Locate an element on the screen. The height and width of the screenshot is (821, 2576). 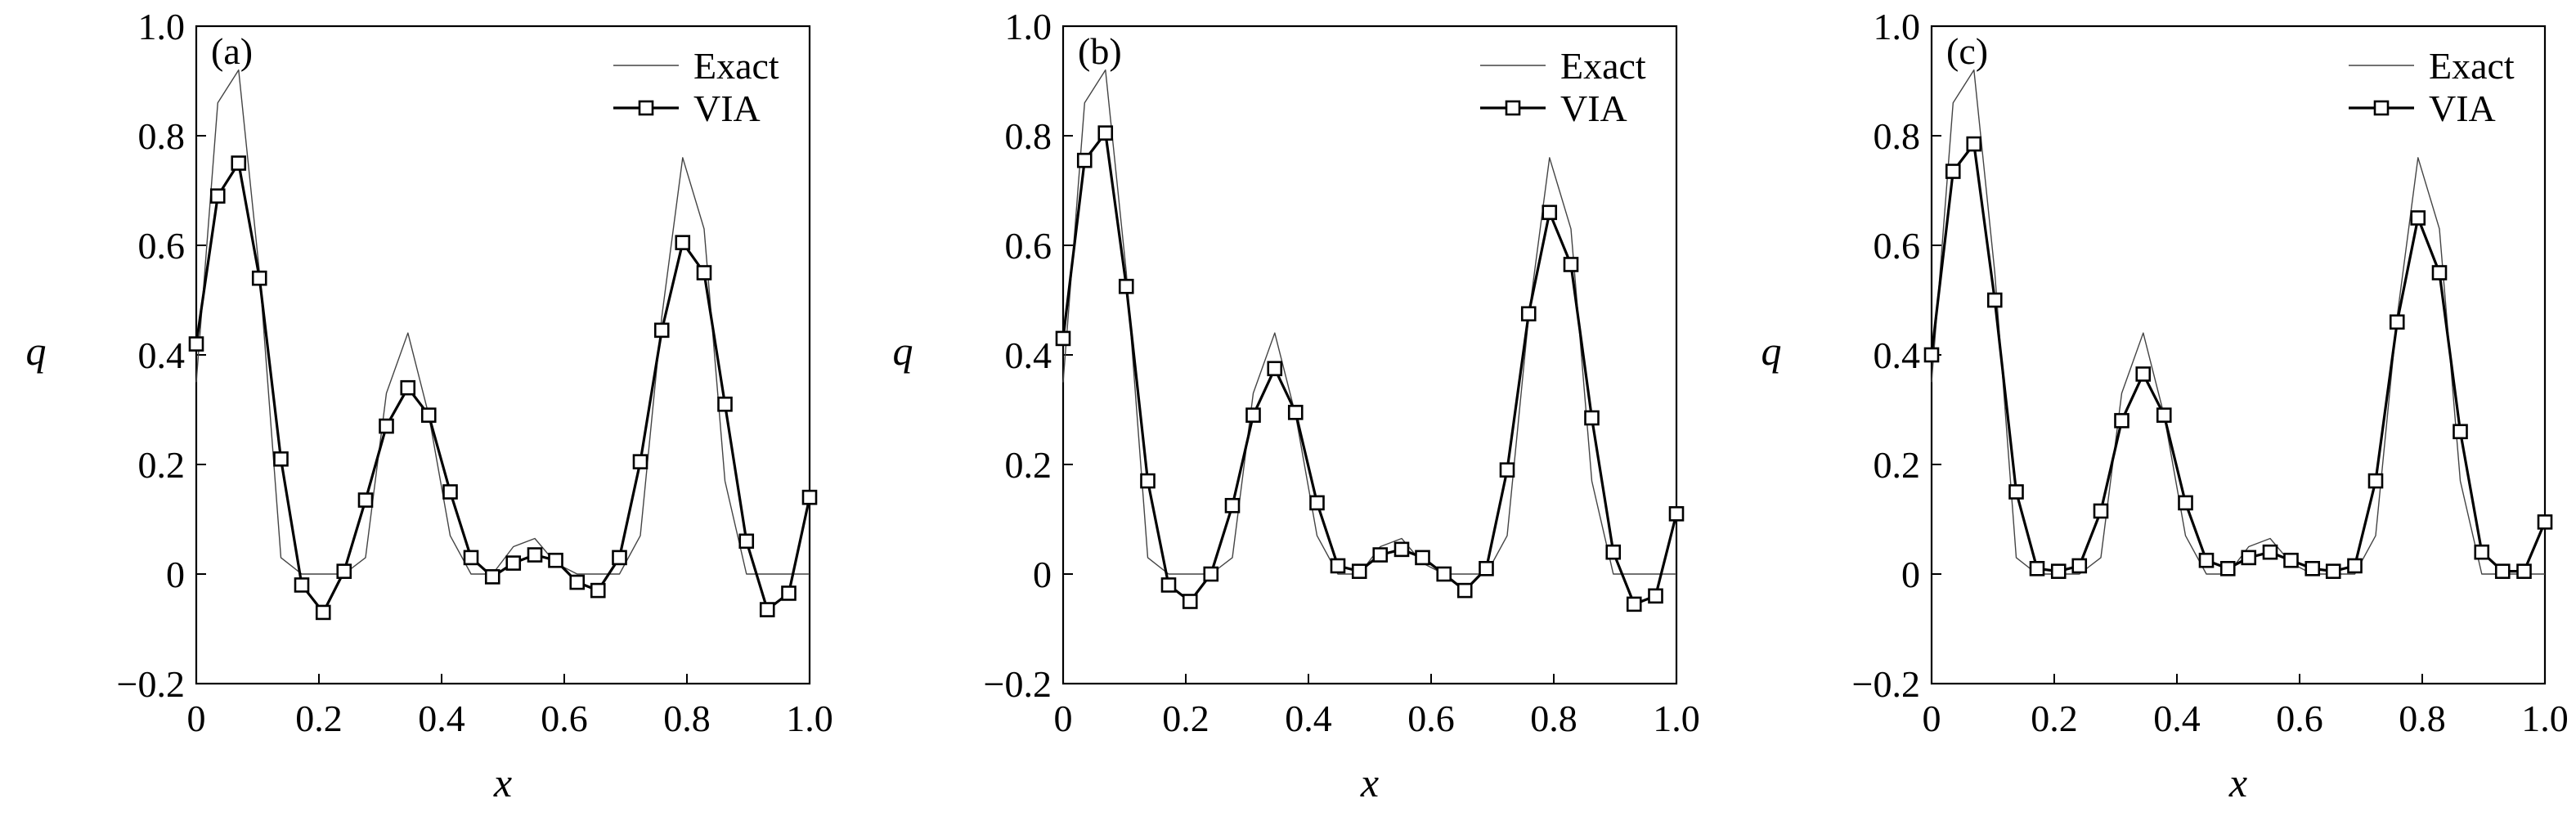
y-tick-label: 0.4 is located at coordinates (1028, 355).